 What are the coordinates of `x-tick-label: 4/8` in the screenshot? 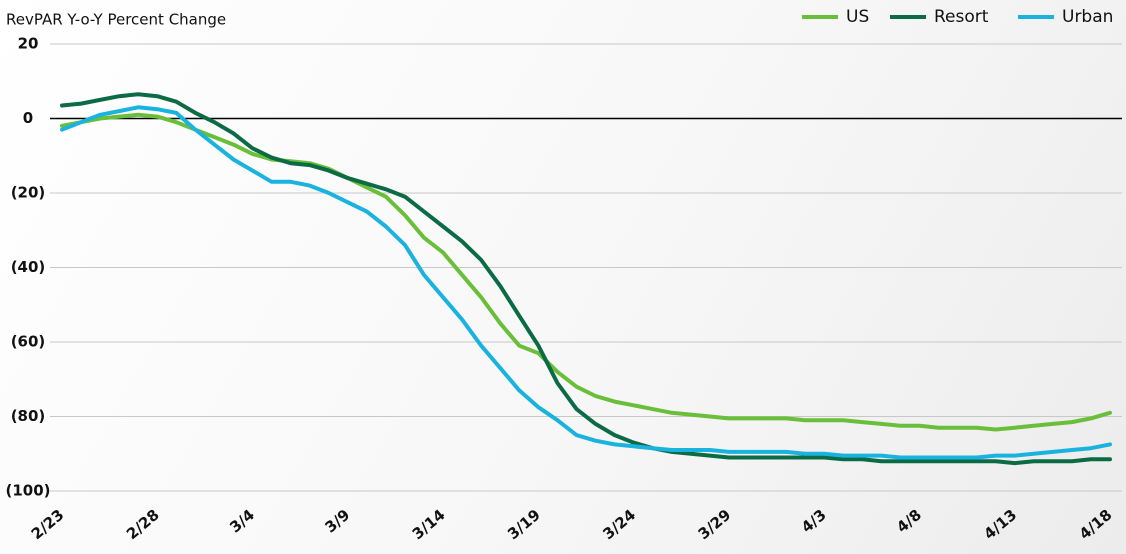 It's located at (909, 521).